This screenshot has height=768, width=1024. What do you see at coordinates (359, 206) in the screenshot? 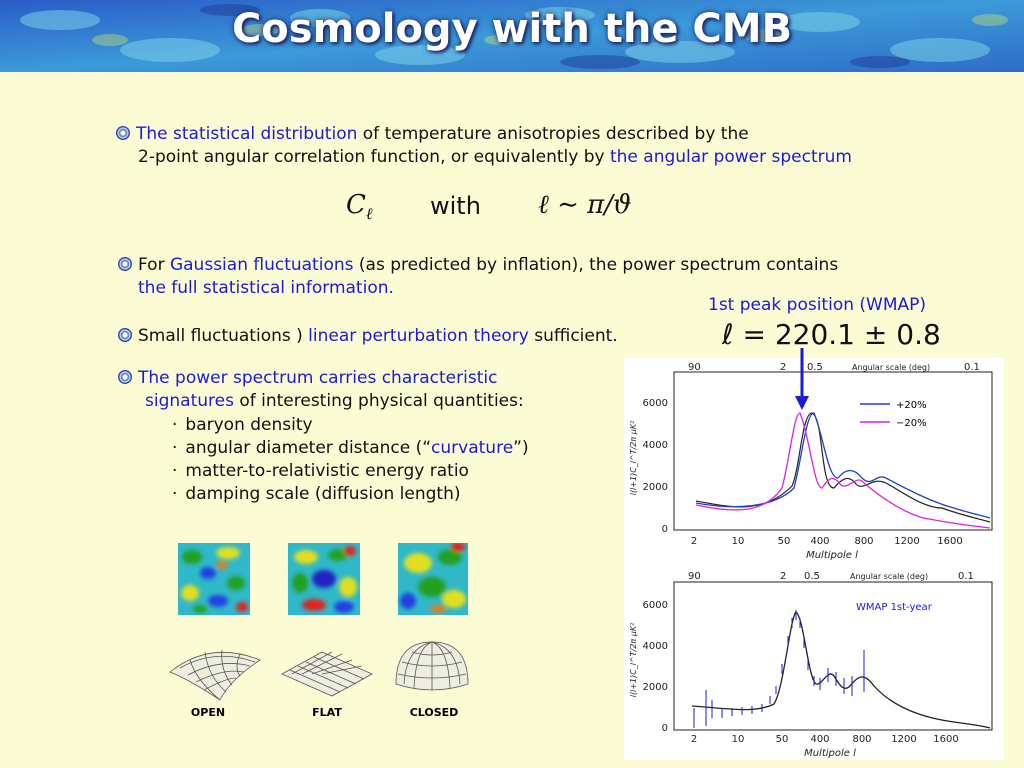
I see `equation-c-ell: Cℓ` at bounding box center [359, 206].